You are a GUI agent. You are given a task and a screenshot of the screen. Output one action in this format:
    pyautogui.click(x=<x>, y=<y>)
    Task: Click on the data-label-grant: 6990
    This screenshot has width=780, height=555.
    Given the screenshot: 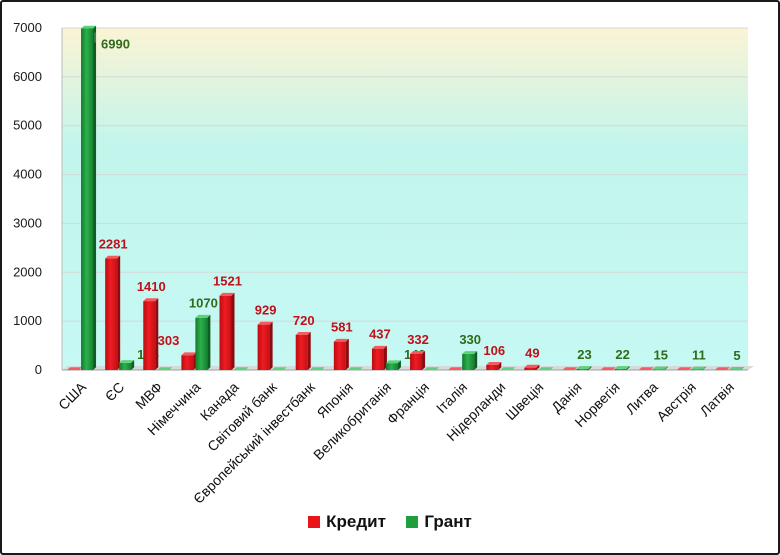 What is the action you would take?
    pyautogui.click(x=115, y=43)
    